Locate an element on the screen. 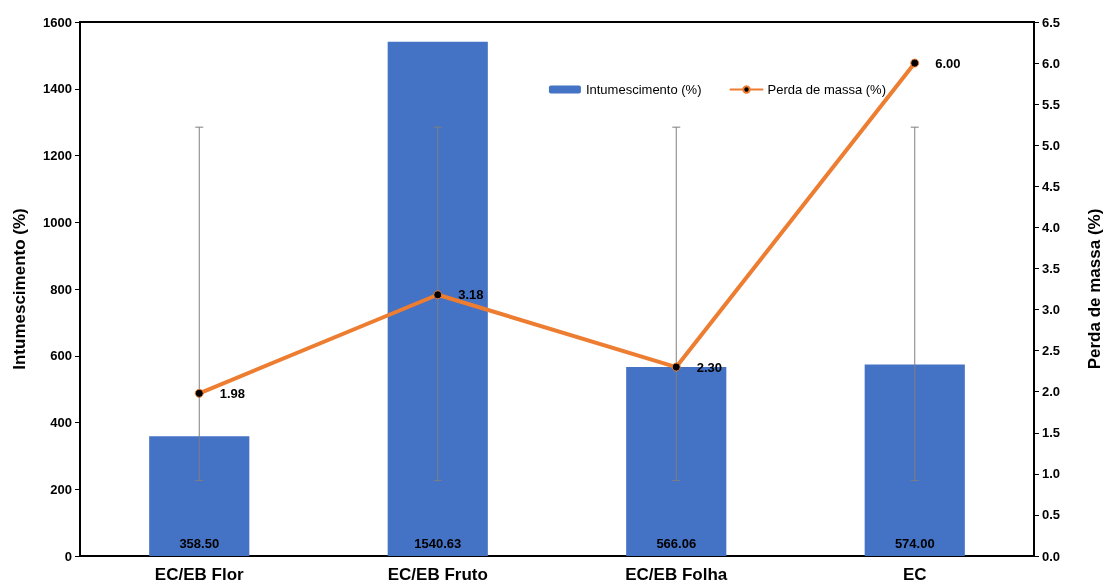 This screenshot has width=1116, height=588. legend-label: Intumescimento (%) is located at coordinates (643, 89).